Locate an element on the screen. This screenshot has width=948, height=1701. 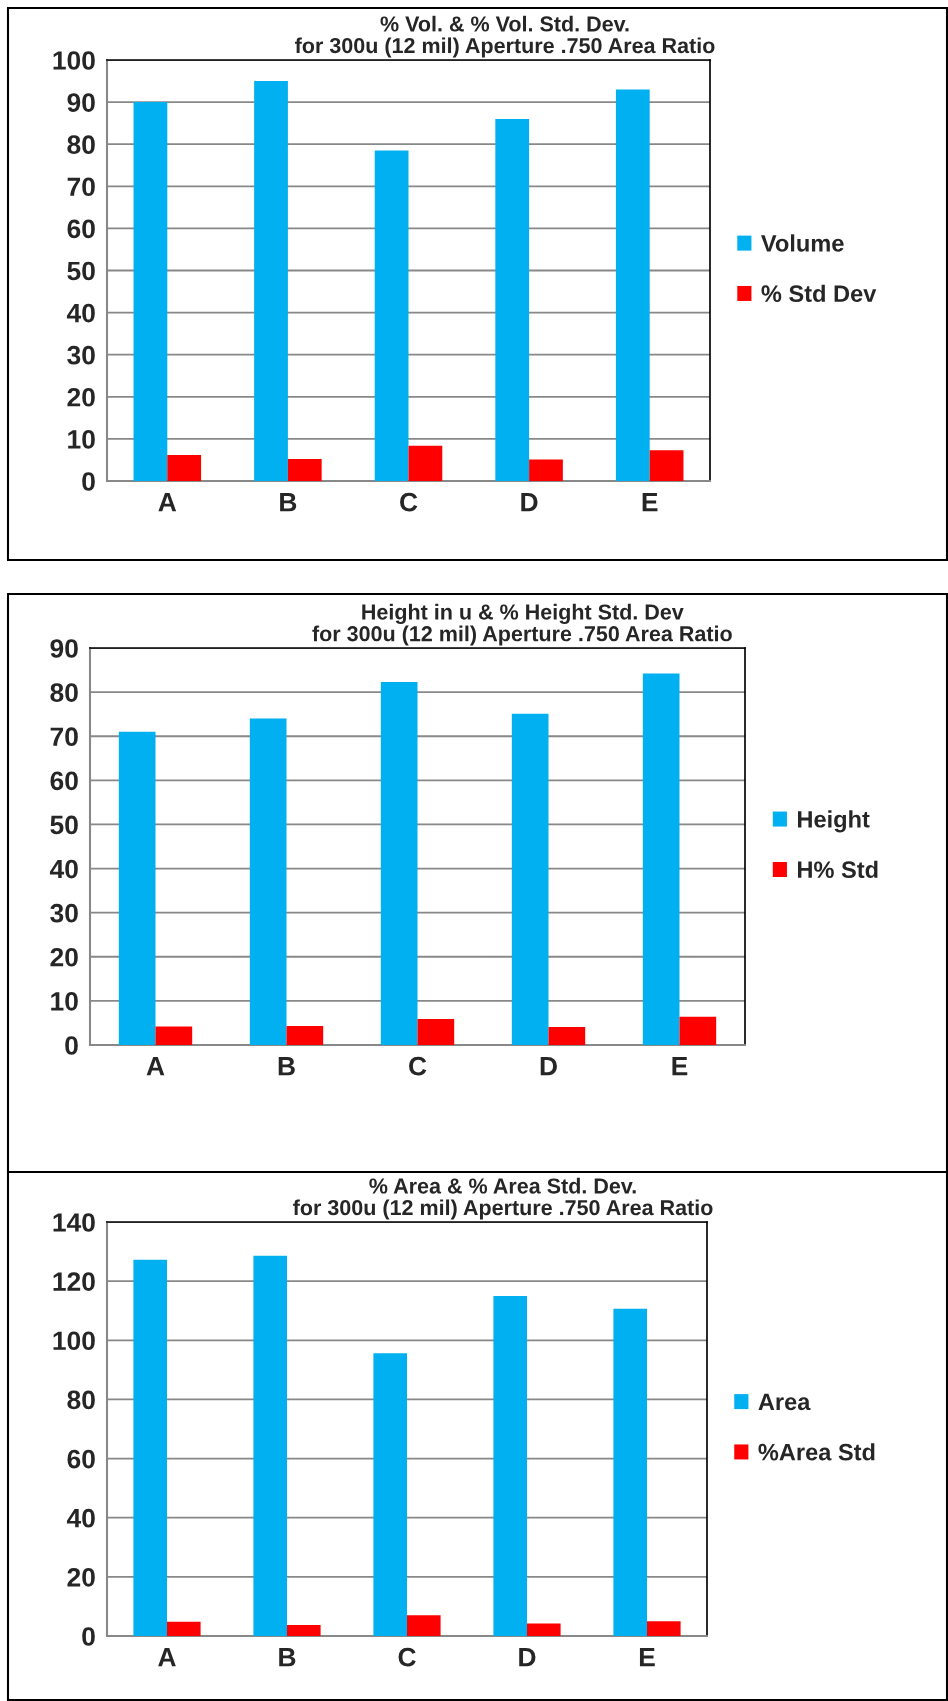
legend-label: % Std Dev is located at coordinates (819, 293).